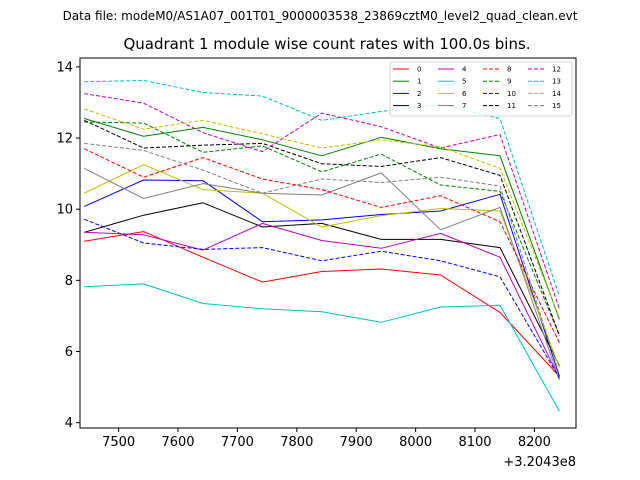  I want to click on legend-label-8: 8, so click(509, 70).